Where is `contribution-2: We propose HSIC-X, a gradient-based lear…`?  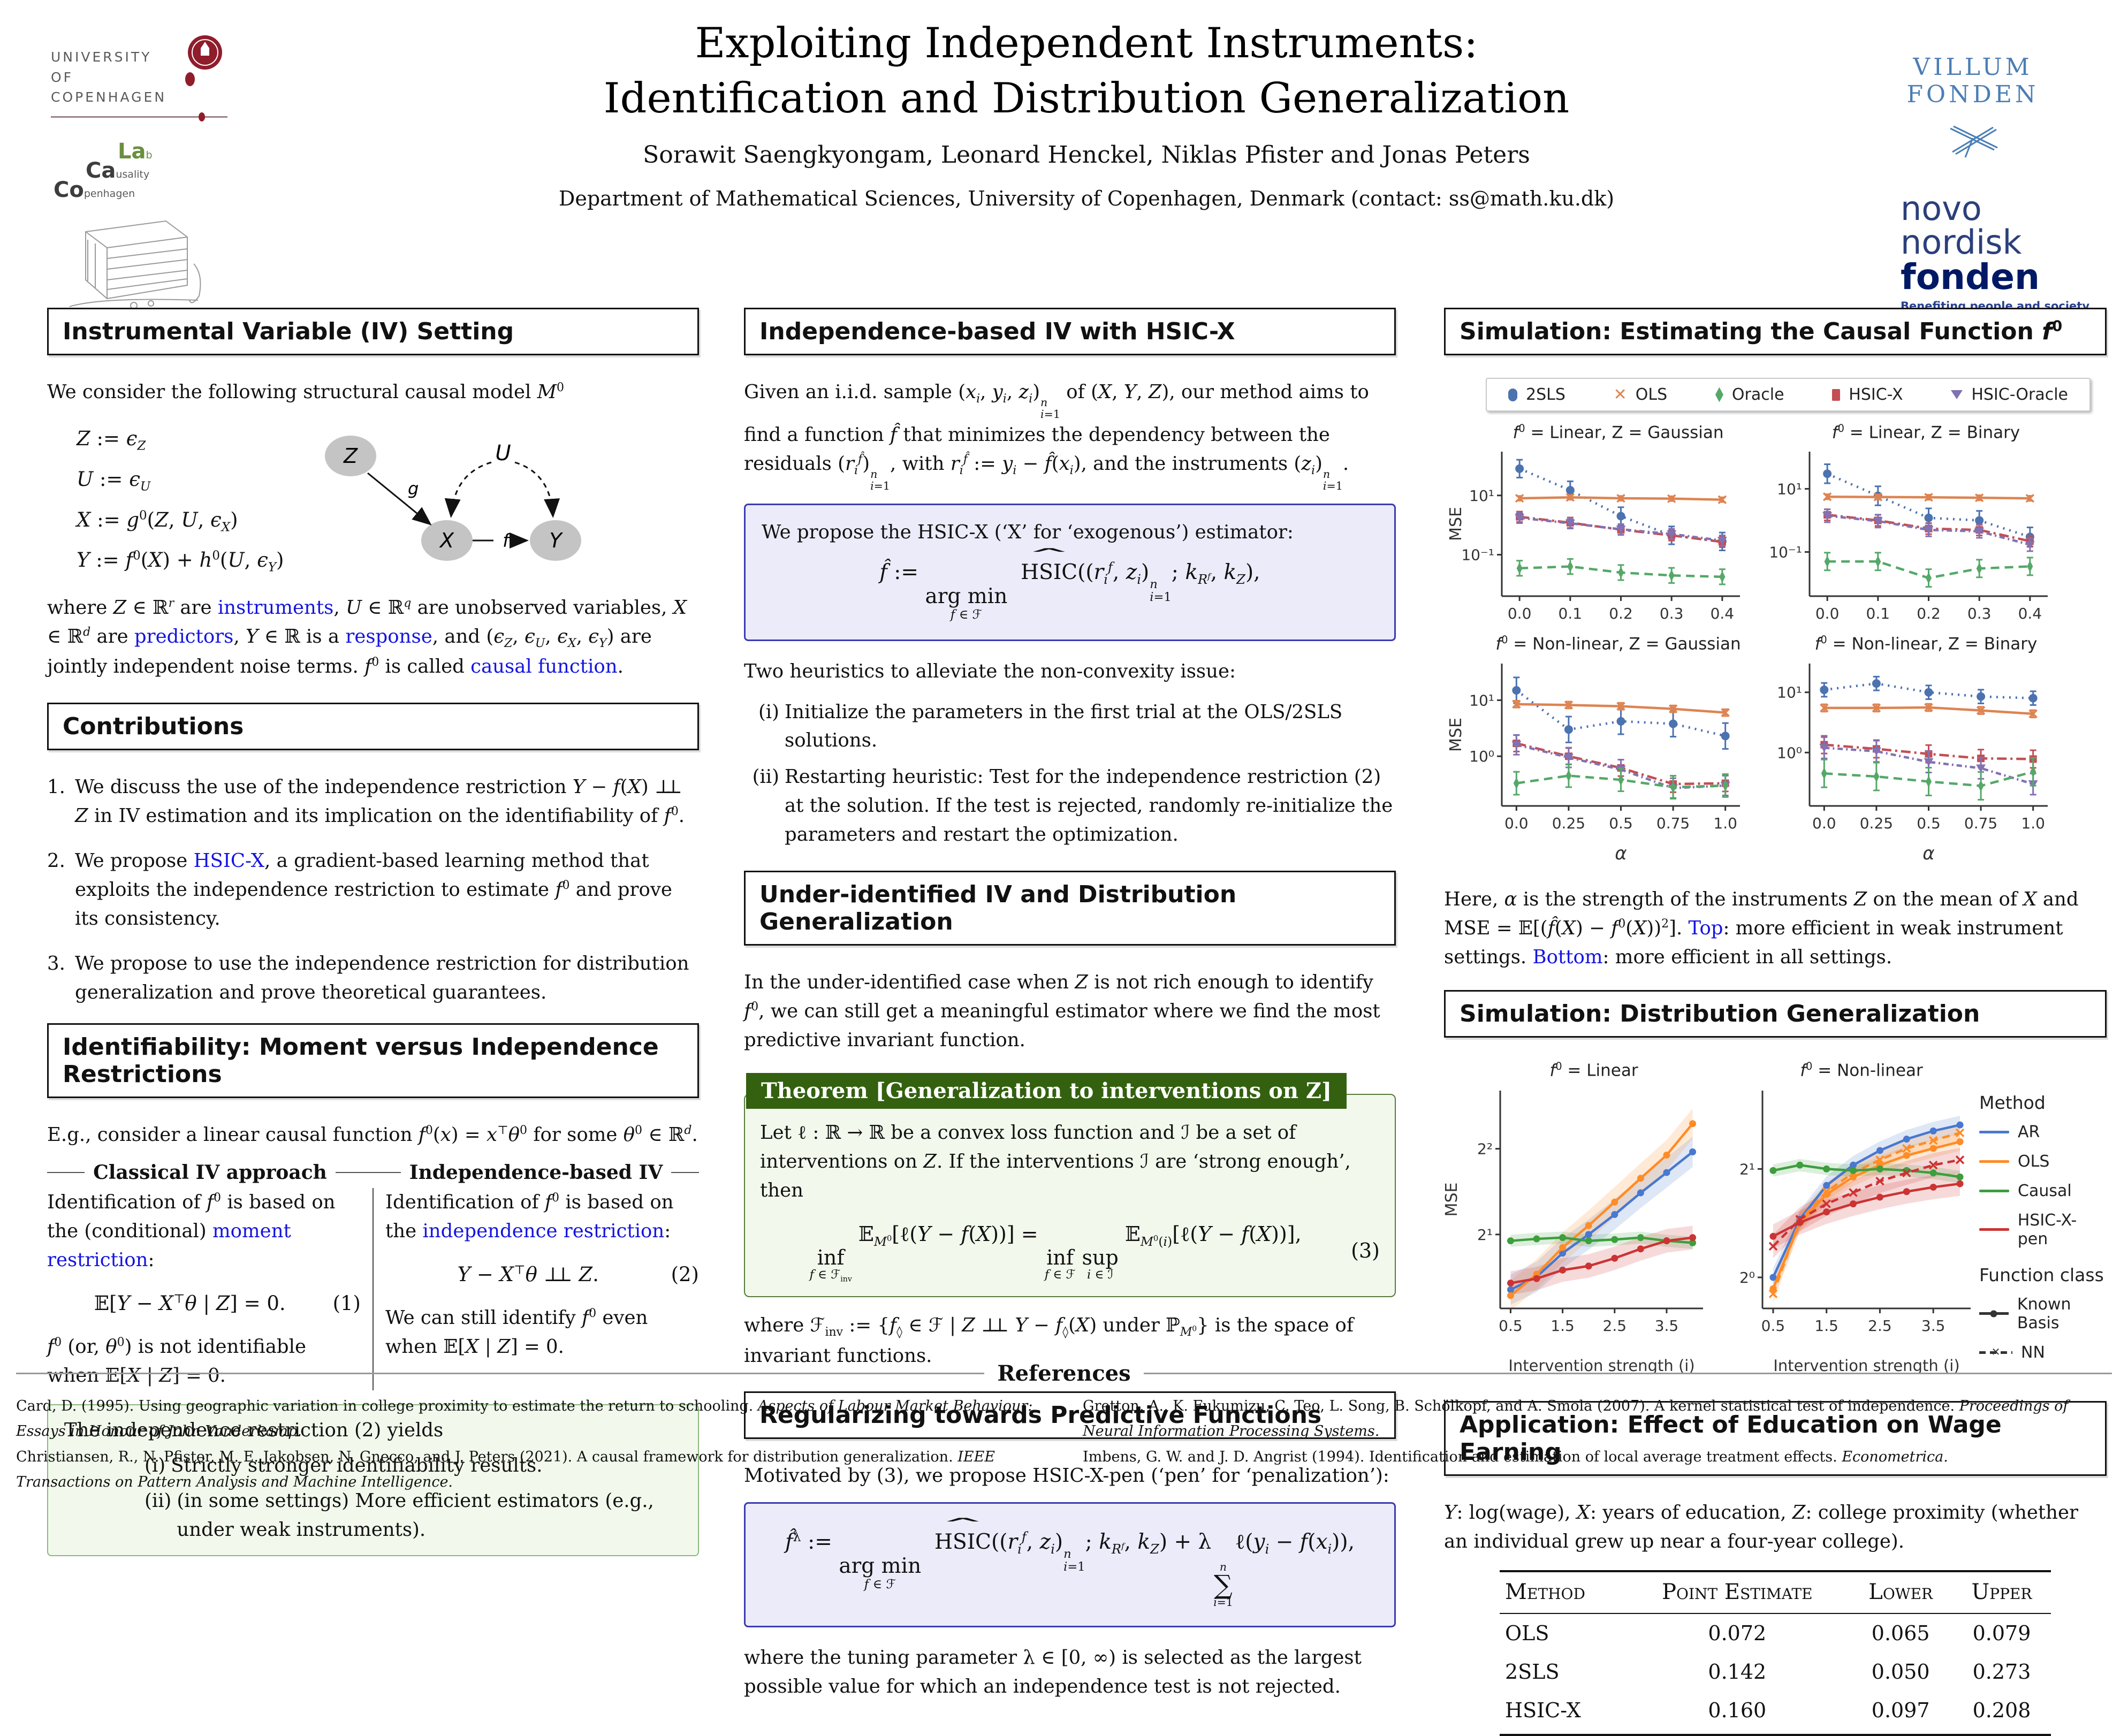
contribution-2: We propose HSIC-X, a gradient-based lear… is located at coordinates (373, 890).